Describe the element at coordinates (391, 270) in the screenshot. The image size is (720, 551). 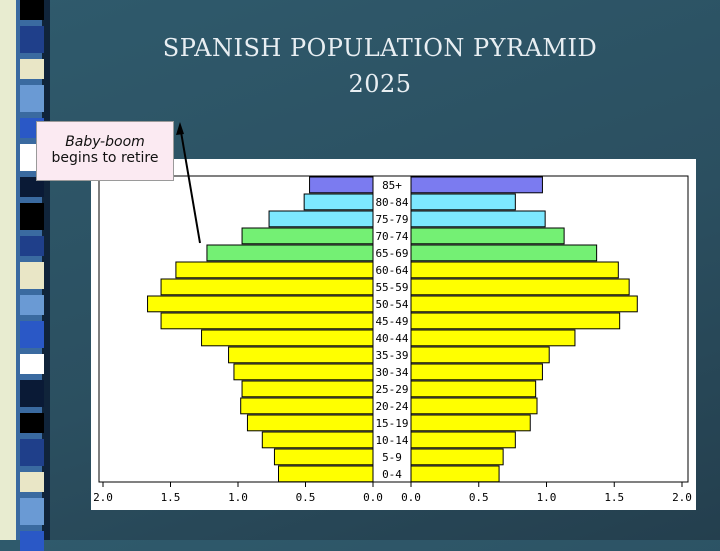
I see `age-label: 60-64` at that location.